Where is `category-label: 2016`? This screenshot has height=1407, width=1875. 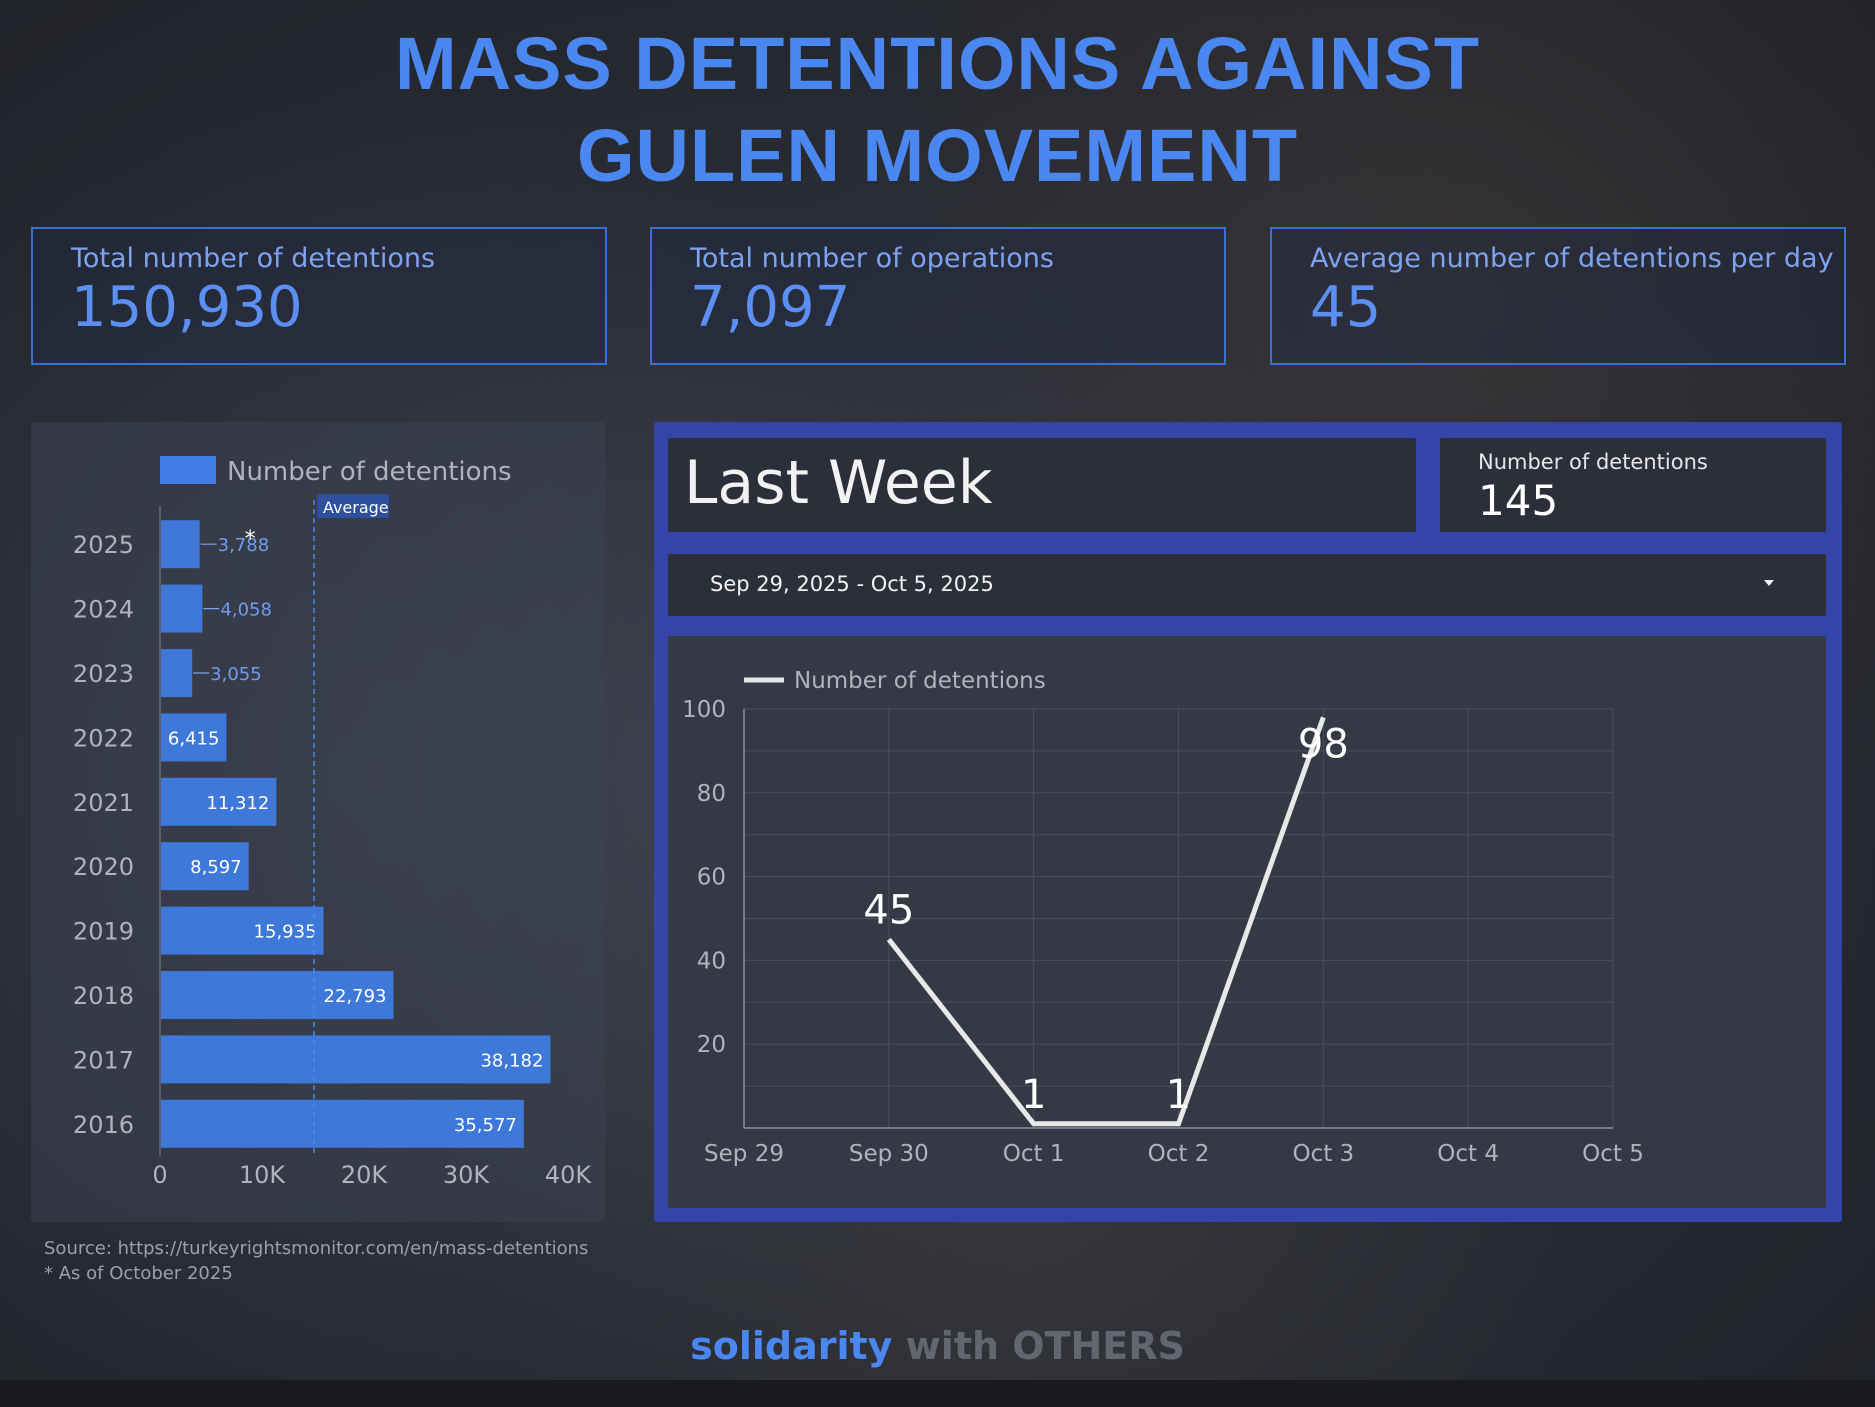 category-label: 2016 is located at coordinates (103, 1125).